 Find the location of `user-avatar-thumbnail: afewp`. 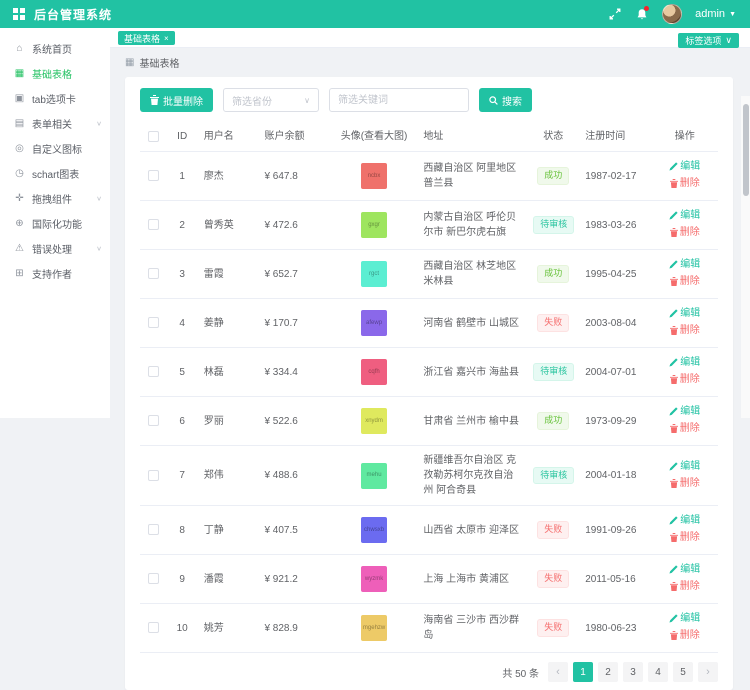

user-avatar-thumbnail: afewp is located at coordinates (374, 323).